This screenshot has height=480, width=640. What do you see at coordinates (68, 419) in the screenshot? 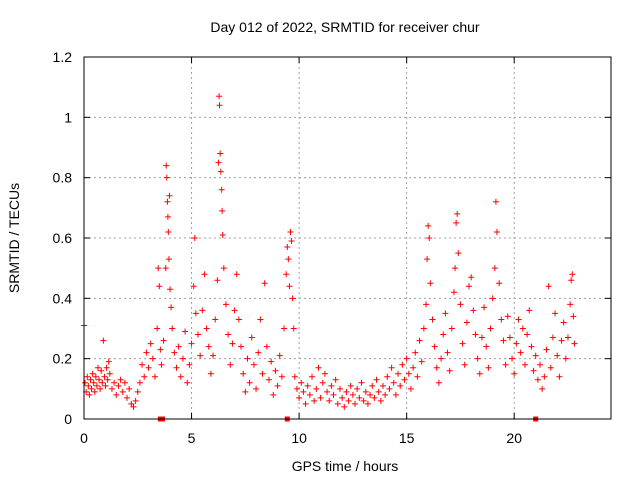
I see `y-tick-label: 0` at bounding box center [68, 419].